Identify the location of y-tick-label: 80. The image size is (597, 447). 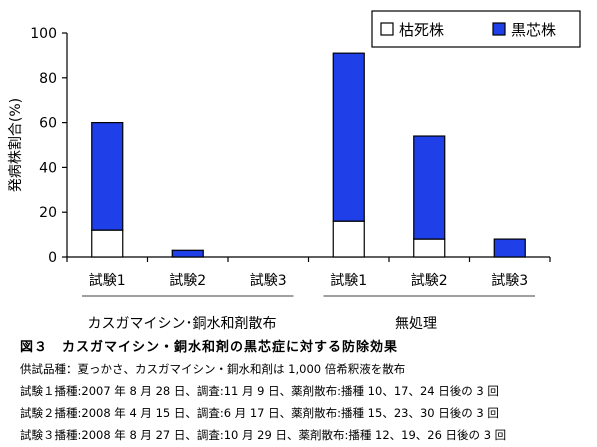
(48, 79).